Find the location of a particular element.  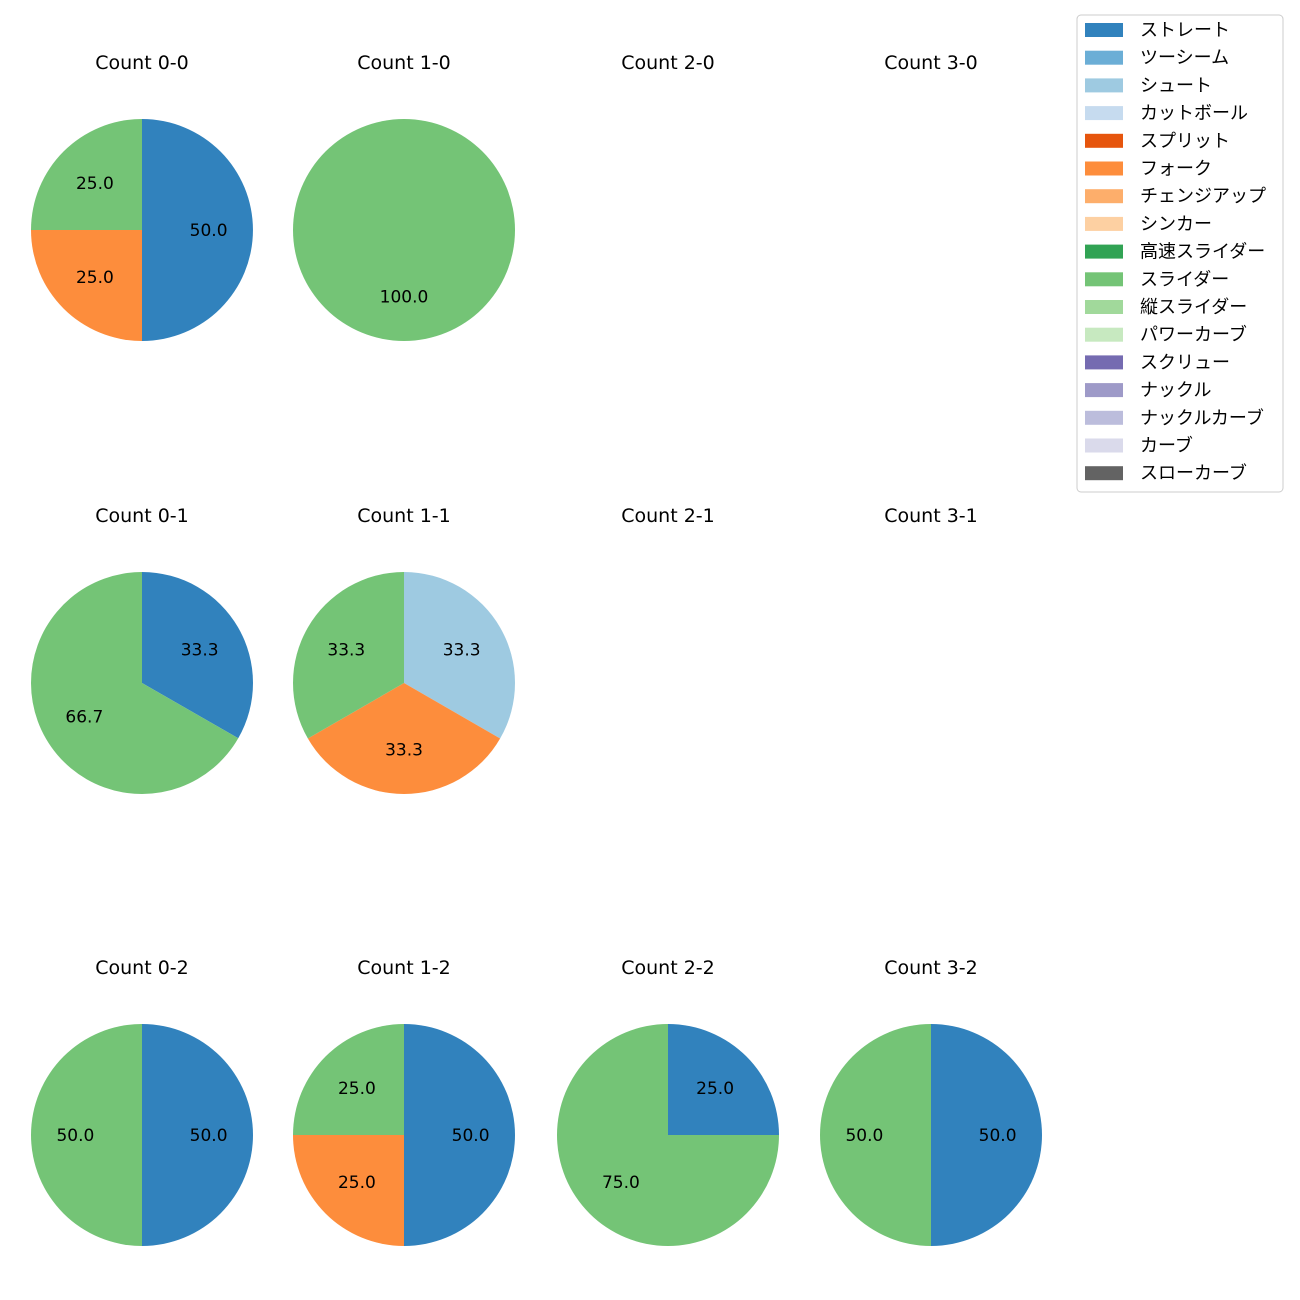

legend-label: スライダー is located at coordinates (1184, 279).